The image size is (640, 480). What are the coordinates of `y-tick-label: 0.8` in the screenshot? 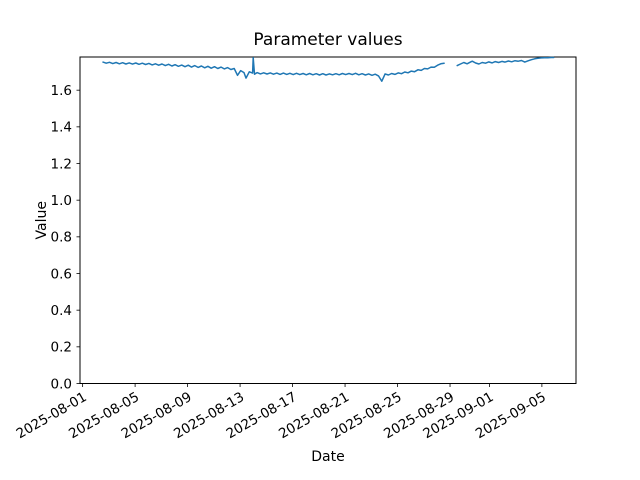 It's located at (61, 238).